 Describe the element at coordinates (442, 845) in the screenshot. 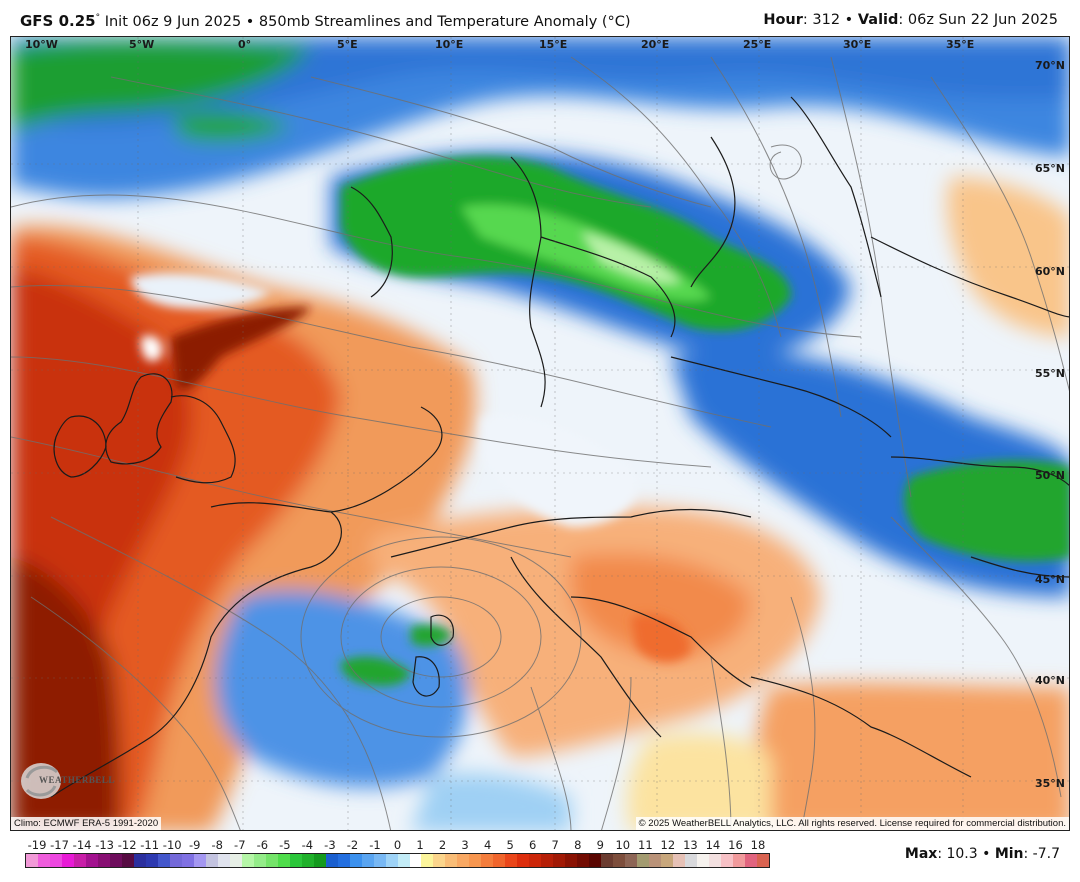

I see `colorbar-tick-label: 2` at that location.